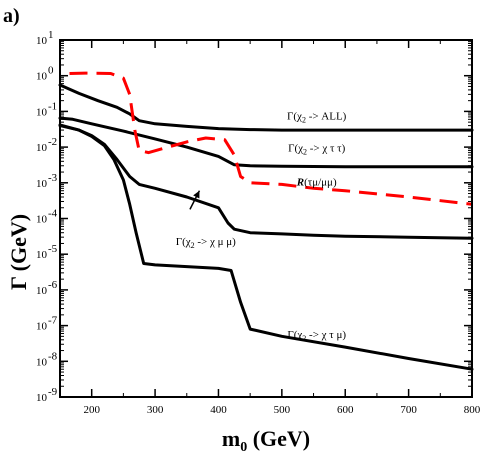 The height and width of the screenshot is (457, 484). What do you see at coordinates (266, 107) in the screenshot?
I see `series-line-all` at bounding box center [266, 107].